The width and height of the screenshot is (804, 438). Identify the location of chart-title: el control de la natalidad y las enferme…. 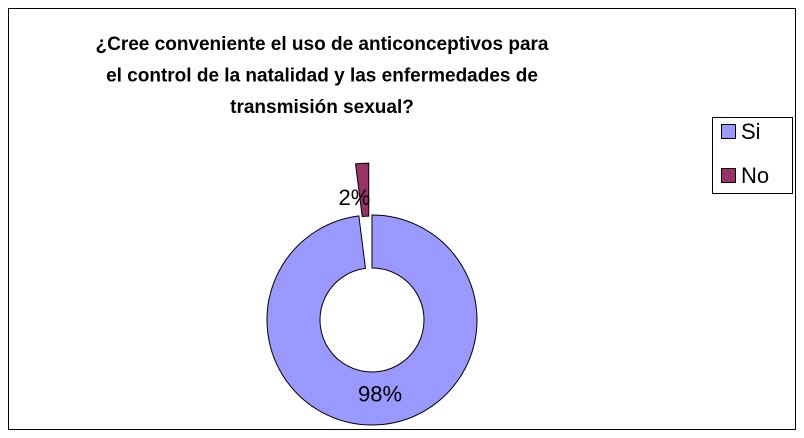
(322, 76).